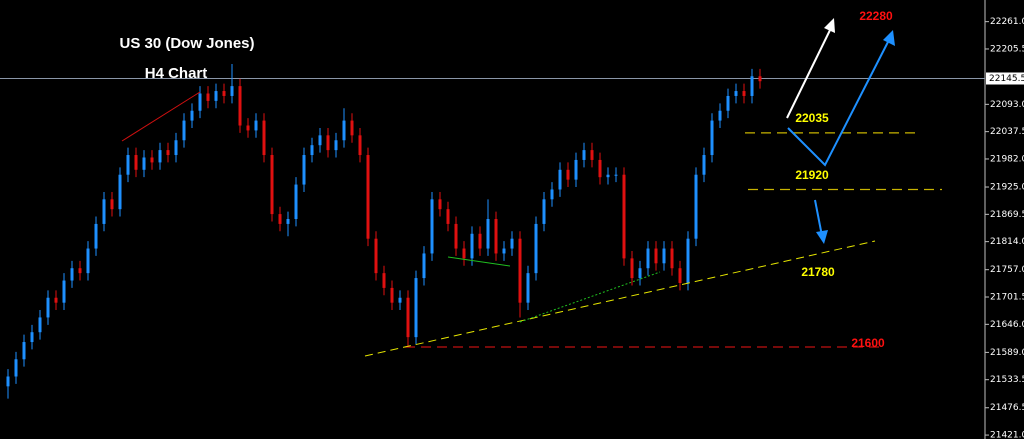 The height and width of the screenshot is (439, 1024). Describe the element at coordinates (1007, 159) in the screenshot. I see `y-tick-label: 21982.0` at that location.